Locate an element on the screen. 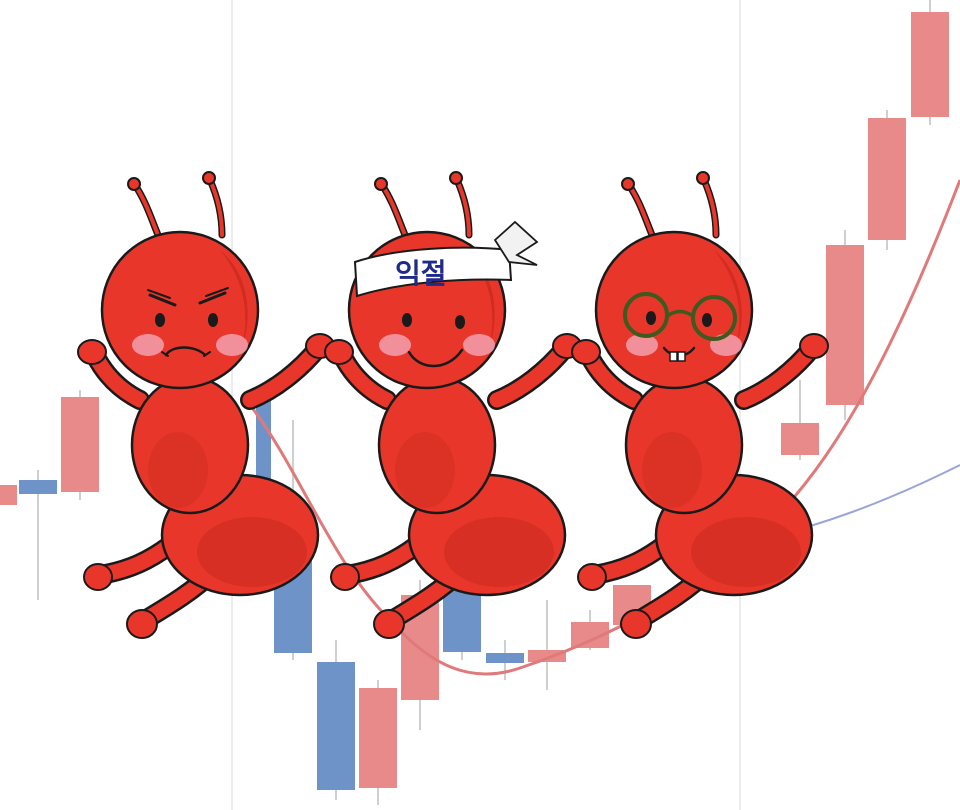 The width and height of the screenshot is (960, 810). headband: 익절 is located at coordinates (446, 259).